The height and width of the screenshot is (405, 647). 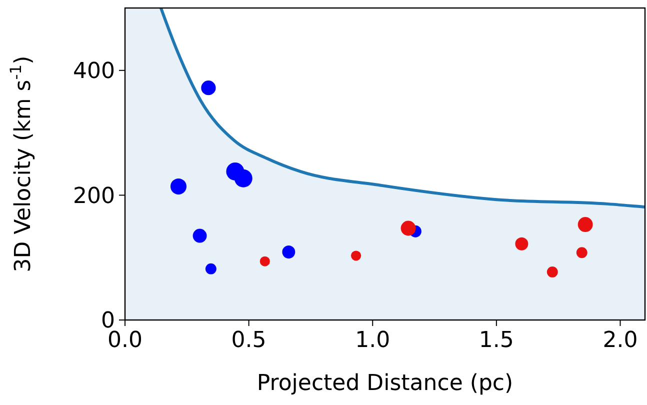 What do you see at coordinates (372, 340) in the screenshot?
I see `x-tick-label: 1.0` at bounding box center [372, 340].